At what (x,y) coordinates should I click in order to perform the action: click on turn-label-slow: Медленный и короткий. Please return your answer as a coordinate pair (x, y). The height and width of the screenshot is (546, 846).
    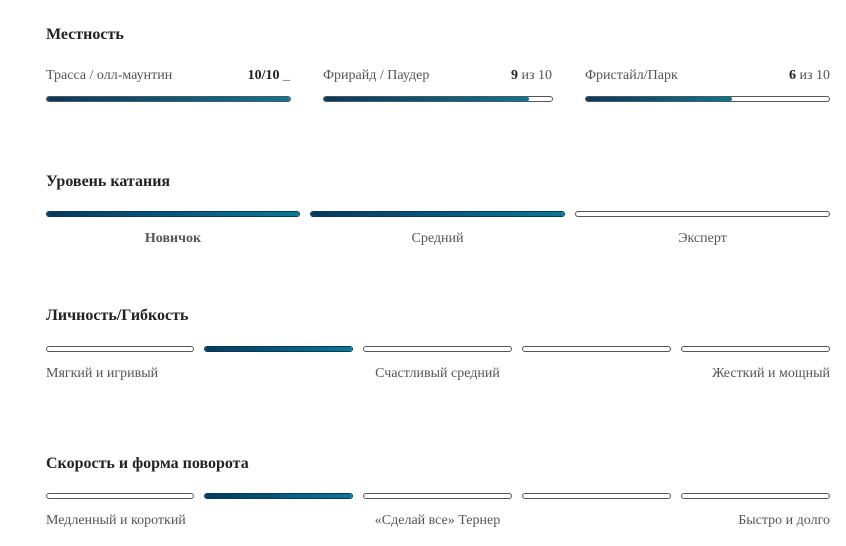
    Looking at the image, I should click on (116, 520).